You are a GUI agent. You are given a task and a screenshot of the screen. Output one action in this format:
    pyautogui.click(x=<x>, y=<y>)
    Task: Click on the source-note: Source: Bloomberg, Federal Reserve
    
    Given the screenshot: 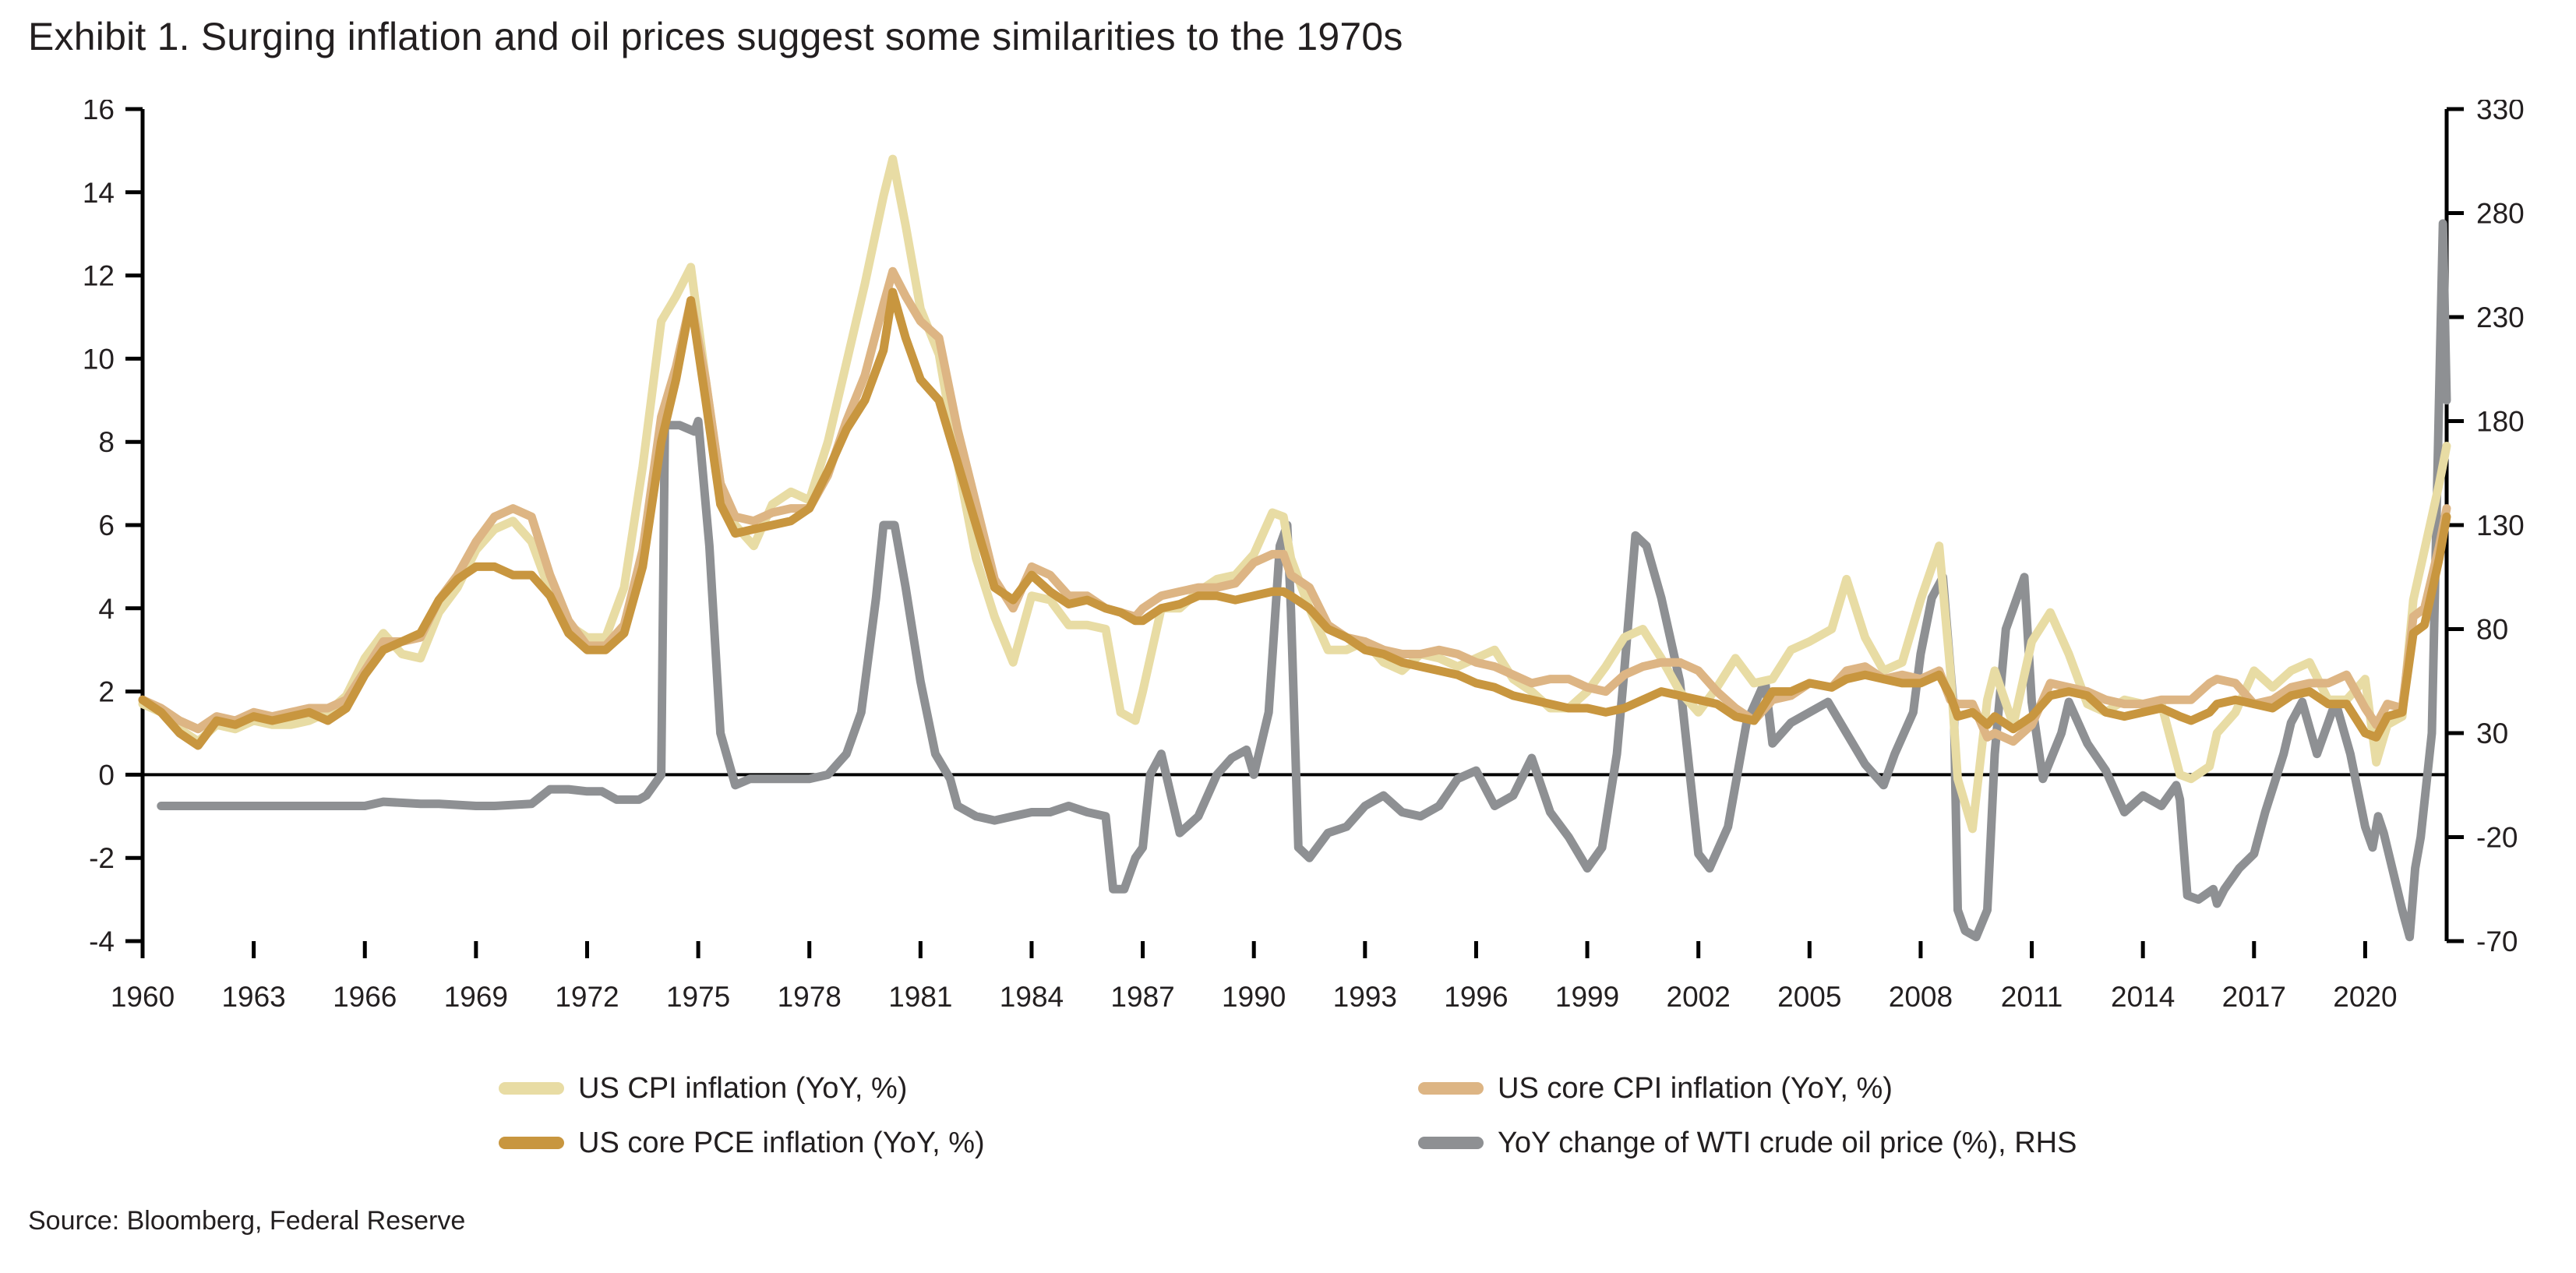 What is the action you would take?
    pyautogui.click(x=247, y=1221)
    